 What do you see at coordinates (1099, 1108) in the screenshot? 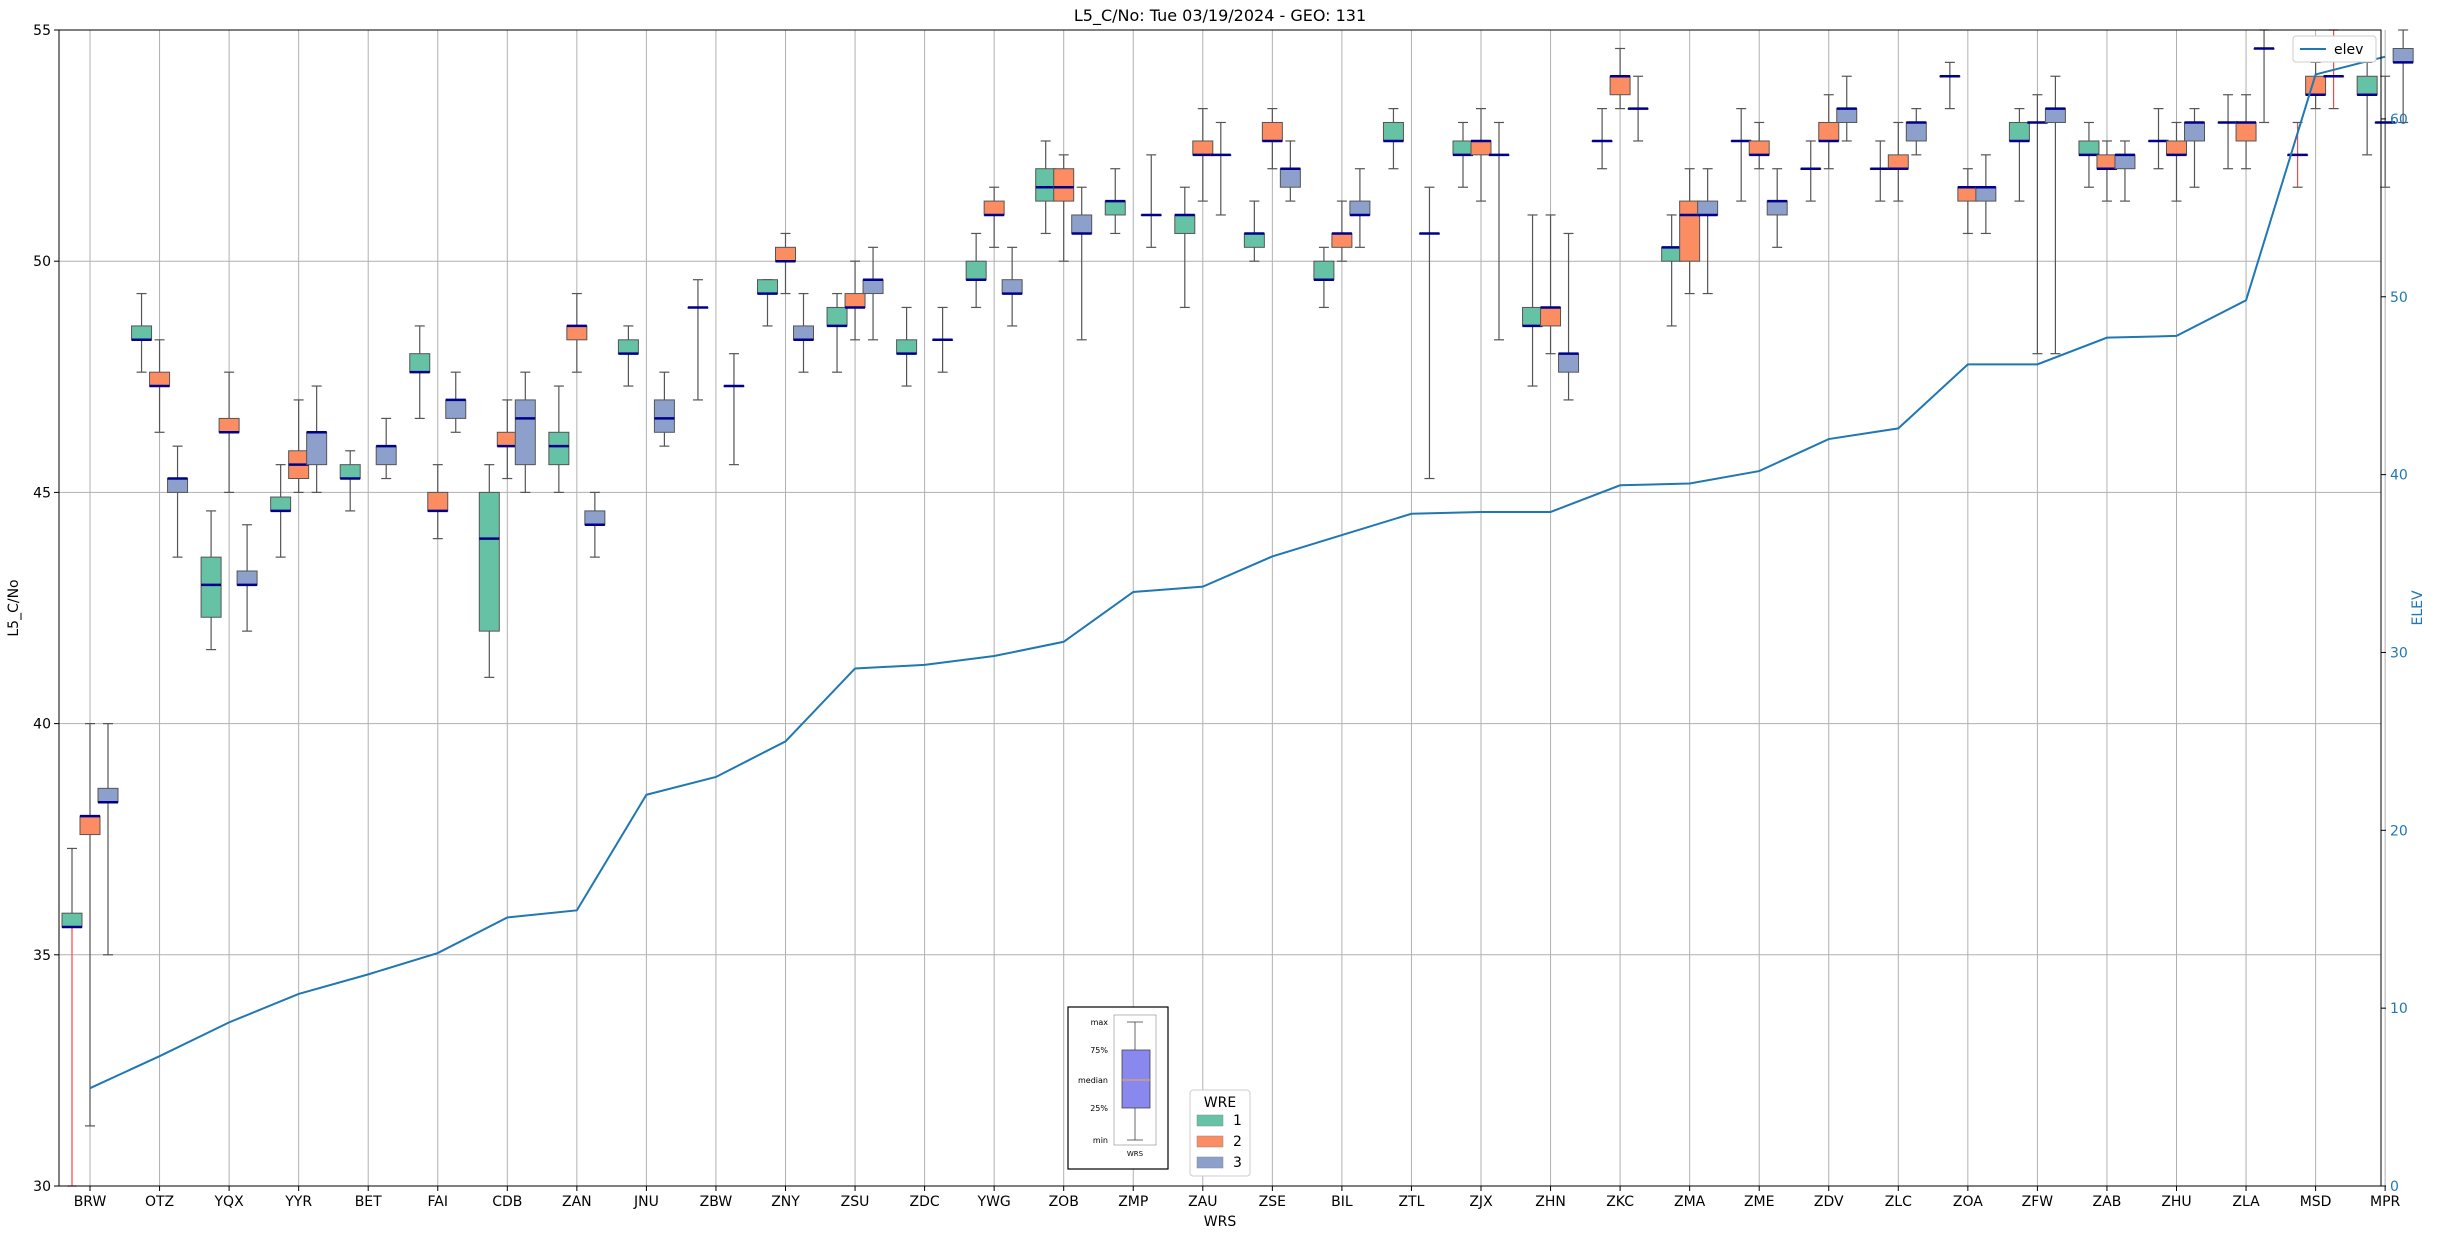
I see `boxplot-key-label: 25%` at bounding box center [1099, 1108].